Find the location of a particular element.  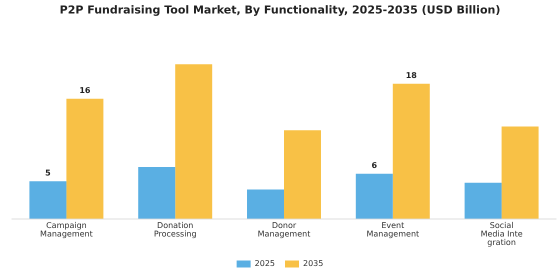

data-label: 5 is located at coordinates (48, 173).